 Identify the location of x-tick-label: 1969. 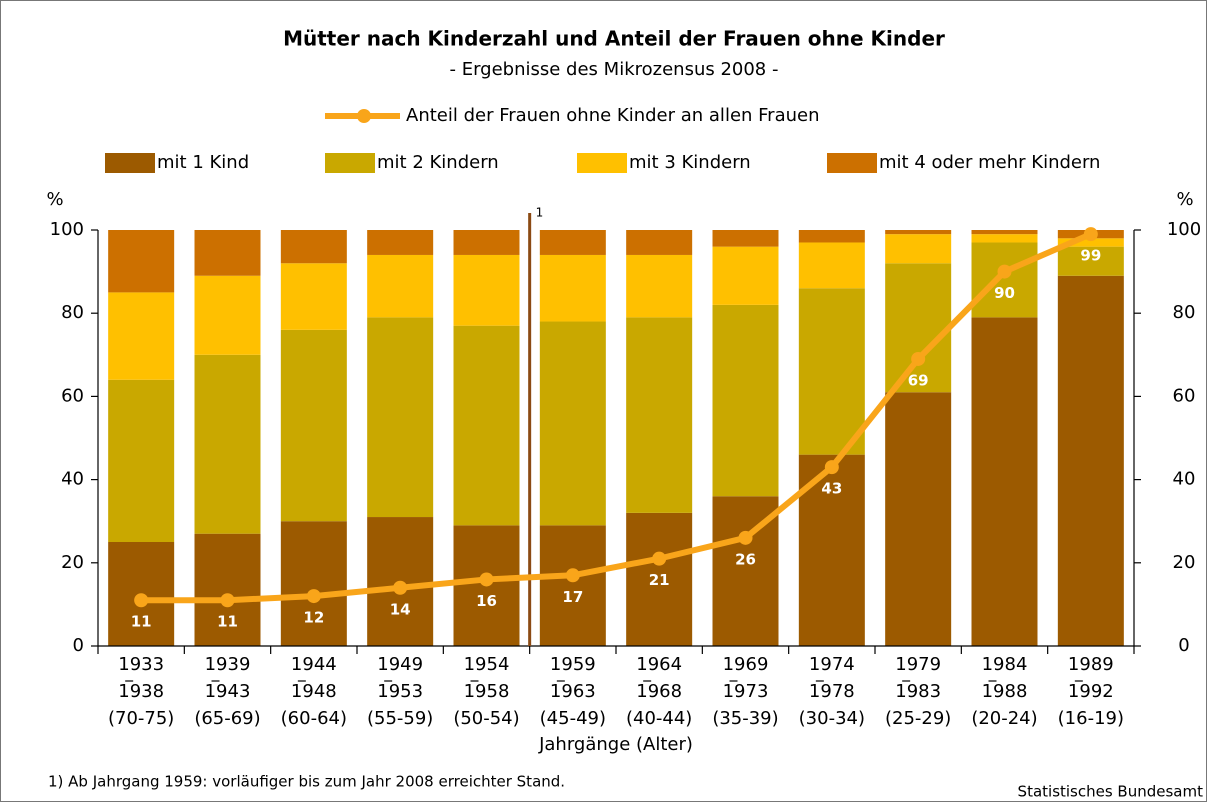
(746, 664).